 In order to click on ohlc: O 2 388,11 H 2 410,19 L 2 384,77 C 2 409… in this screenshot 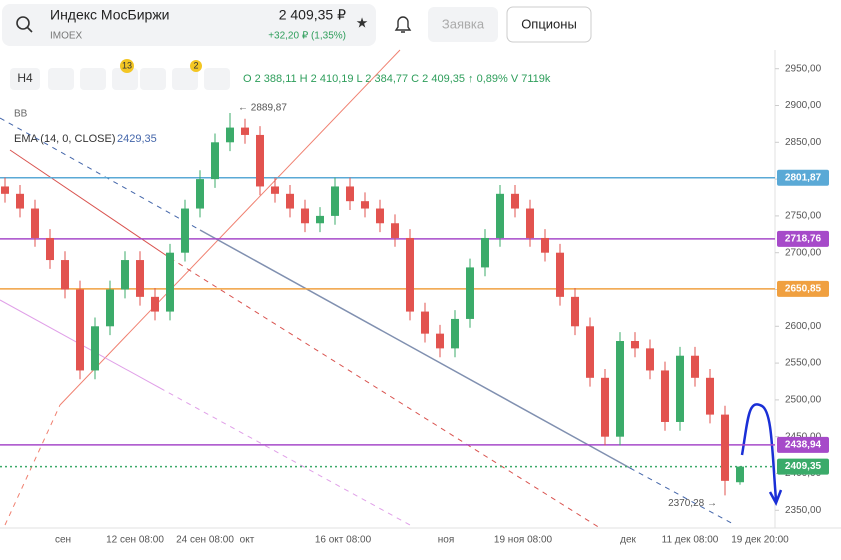, I will do `click(397, 79)`.